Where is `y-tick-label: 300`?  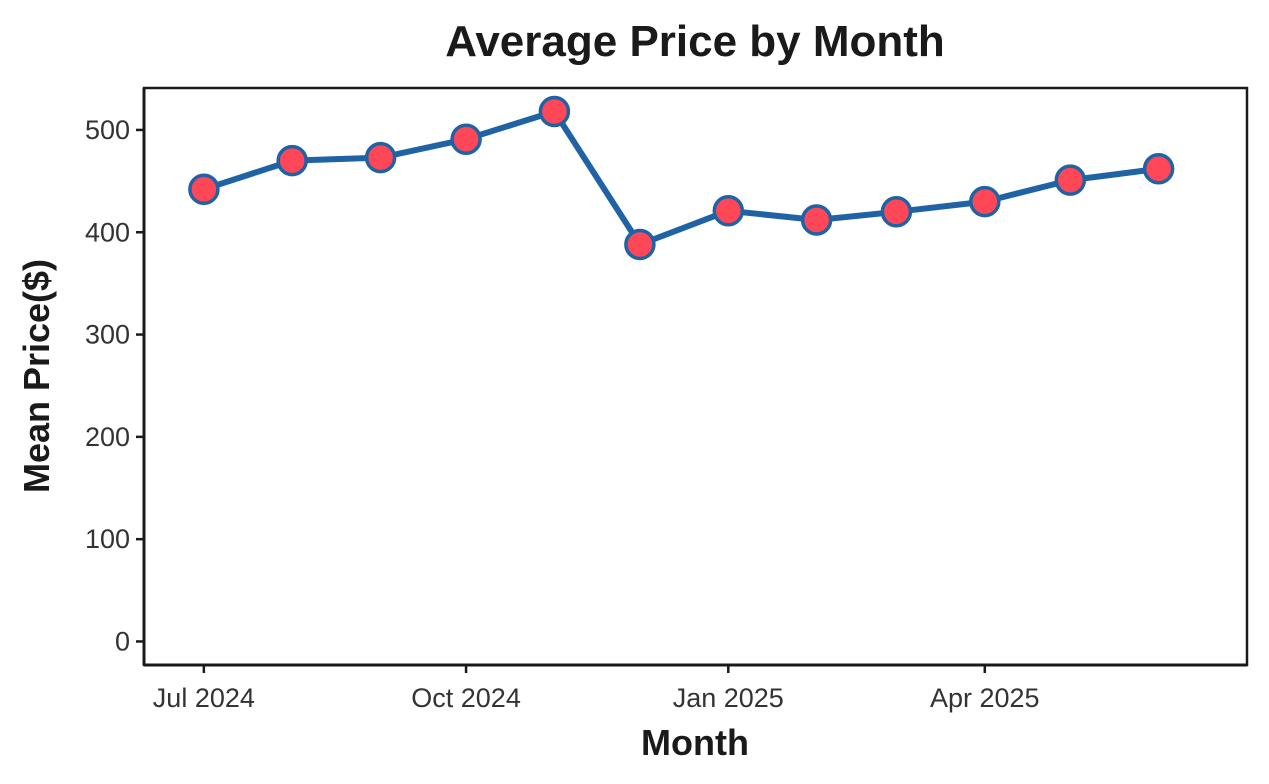 y-tick-label: 300 is located at coordinates (107, 335).